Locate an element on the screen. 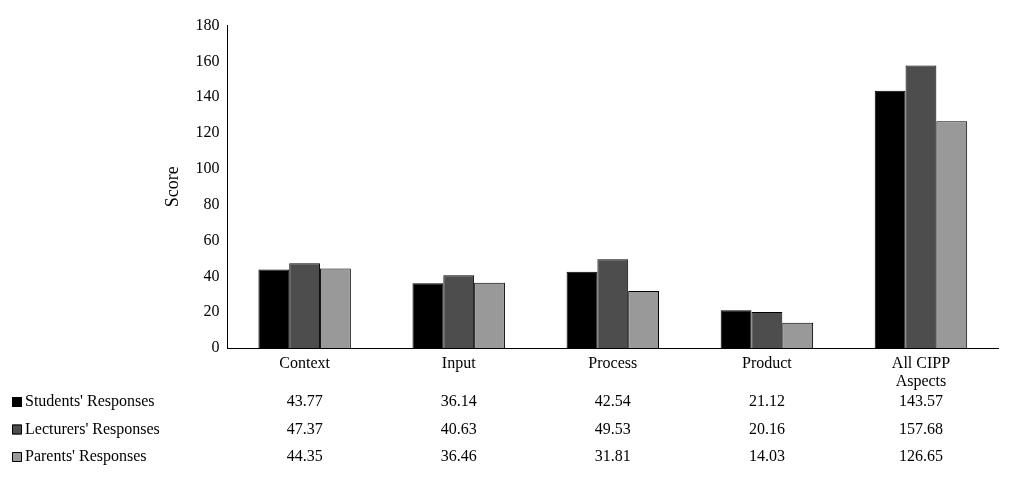 The height and width of the screenshot is (496, 1016). data-label: 43.77 is located at coordinates (304, 401).